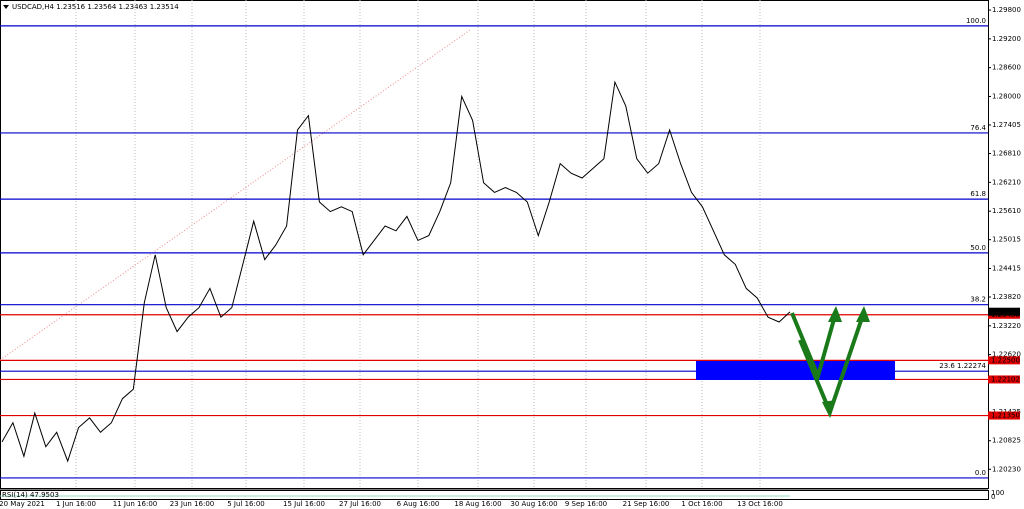 This screenshot has width=1024, height=509. I want to click on y-tick-label: 1.29800, so click(1006, 10).